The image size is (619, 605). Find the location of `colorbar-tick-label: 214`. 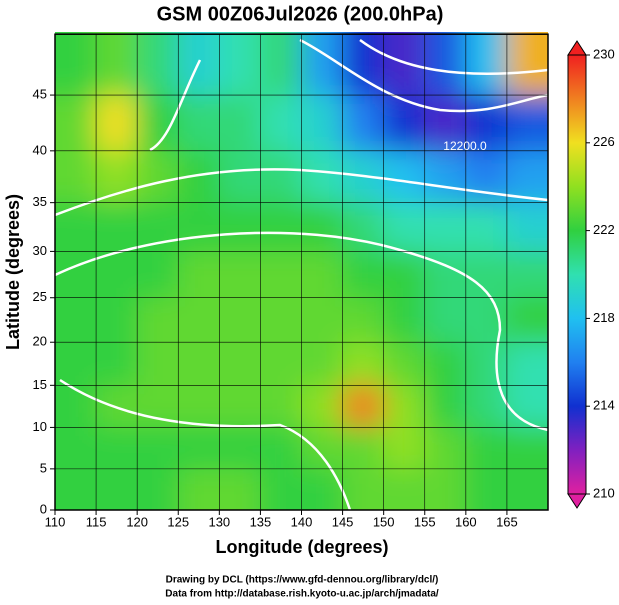

colorbar-tick-label: 214 is located at coordinates (604, 405).